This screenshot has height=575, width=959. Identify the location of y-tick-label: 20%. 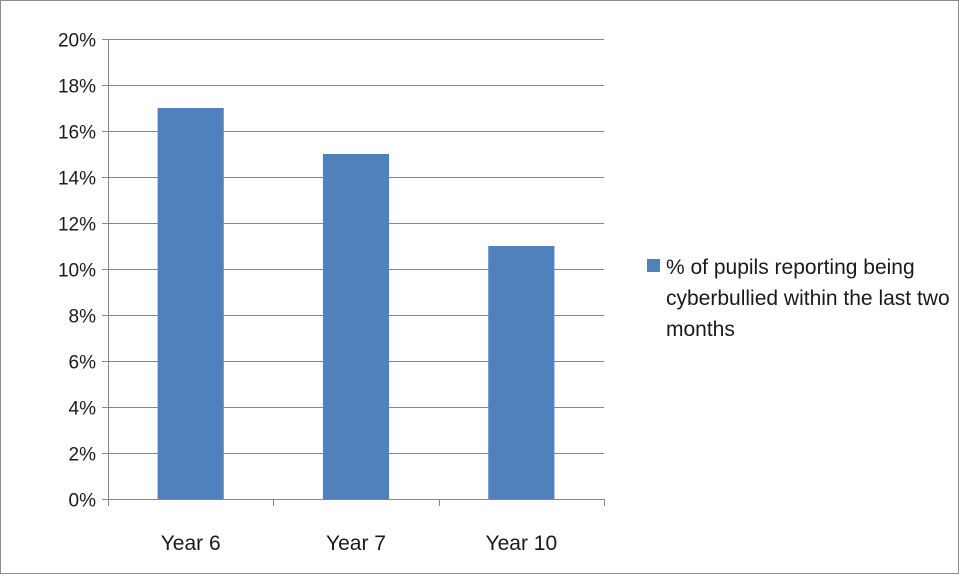
(77, 41).